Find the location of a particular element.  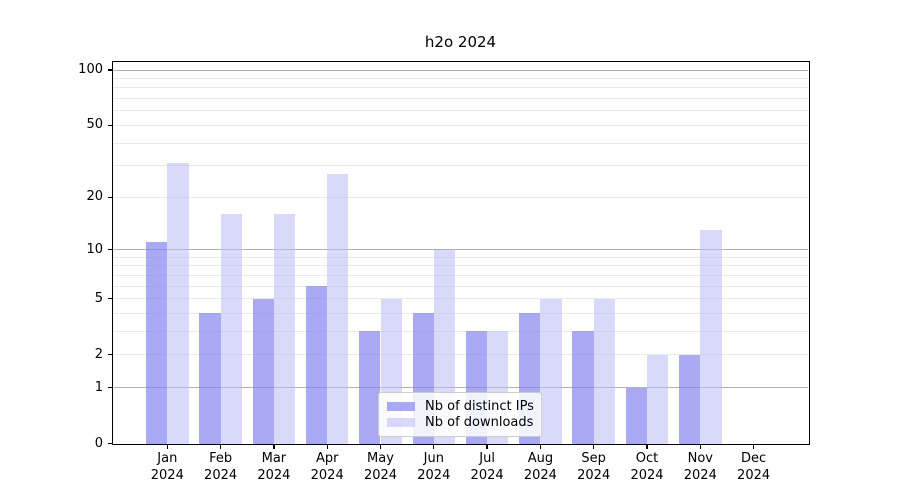

x-tick-jul is located at coordinates (487, 447).